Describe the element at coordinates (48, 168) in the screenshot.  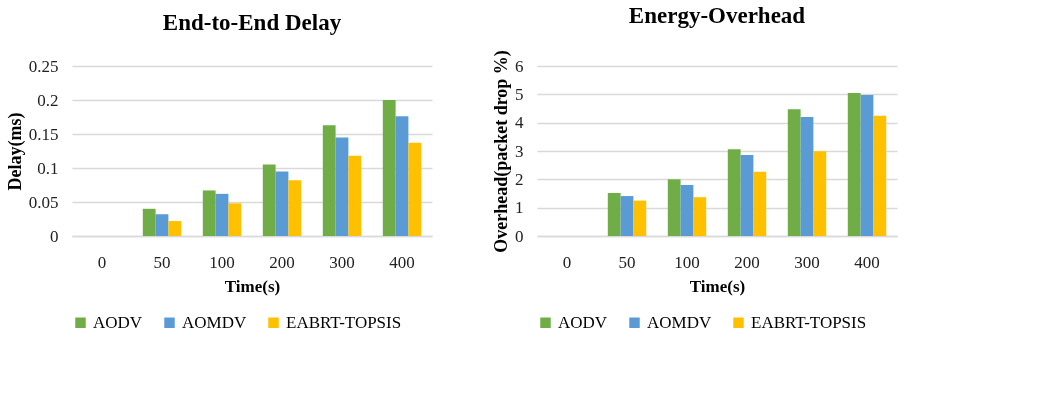
I see `y-tick-label: 0.1` at that location.